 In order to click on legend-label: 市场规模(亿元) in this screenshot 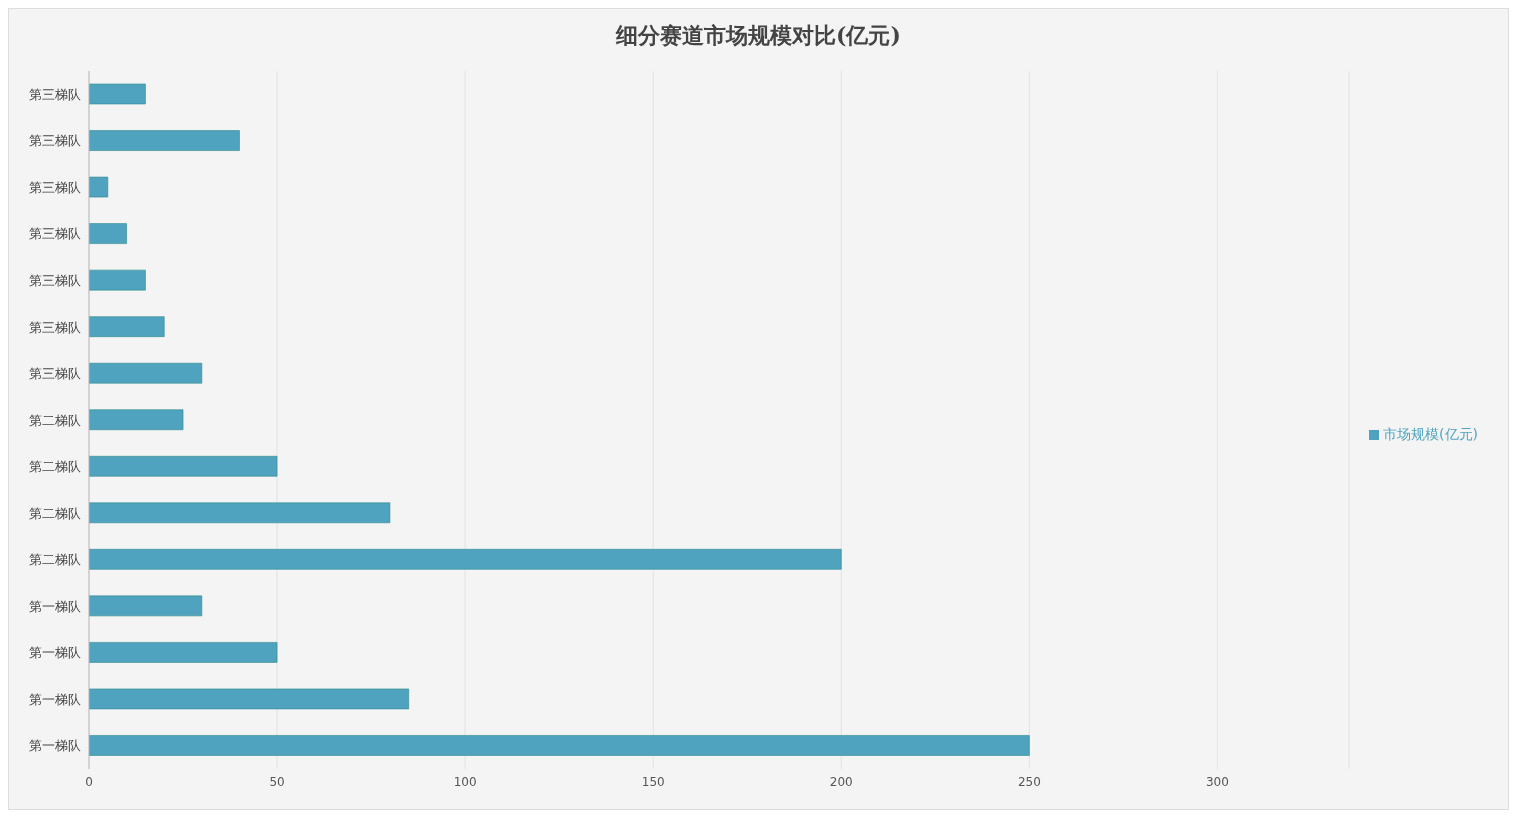, I will do `click(1430, 434)`.